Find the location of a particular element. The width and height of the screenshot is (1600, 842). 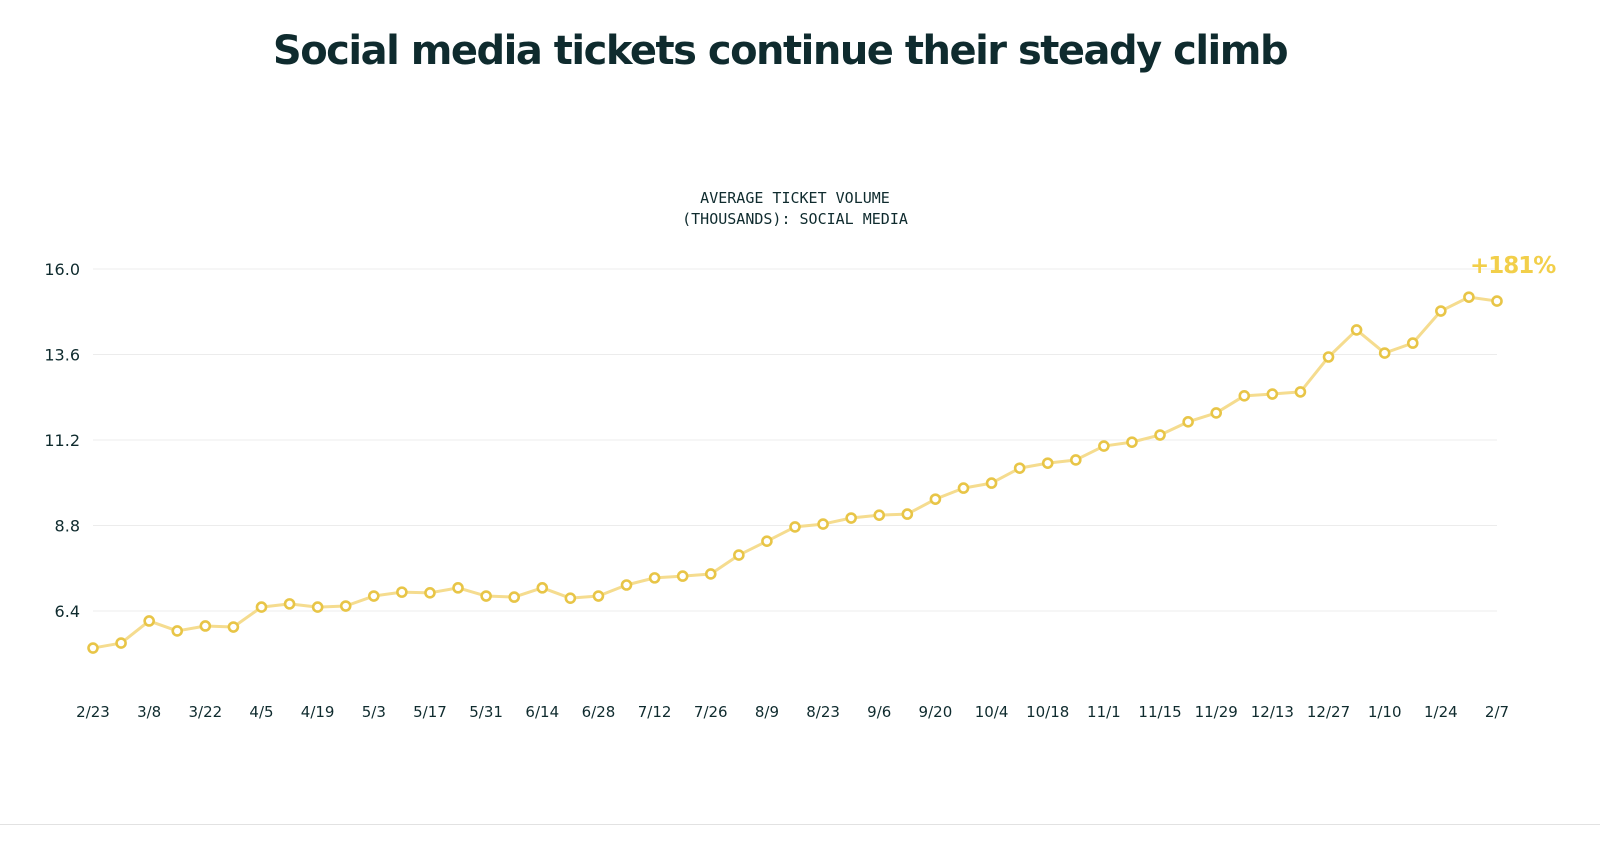

x-tick-label: 11/1 is located at coordinates (1104, 712).